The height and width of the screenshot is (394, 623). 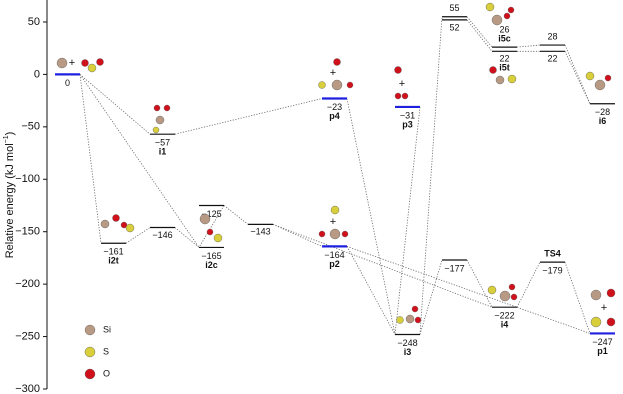 I want to click on level-label: −179, so click(x=552, y=270).